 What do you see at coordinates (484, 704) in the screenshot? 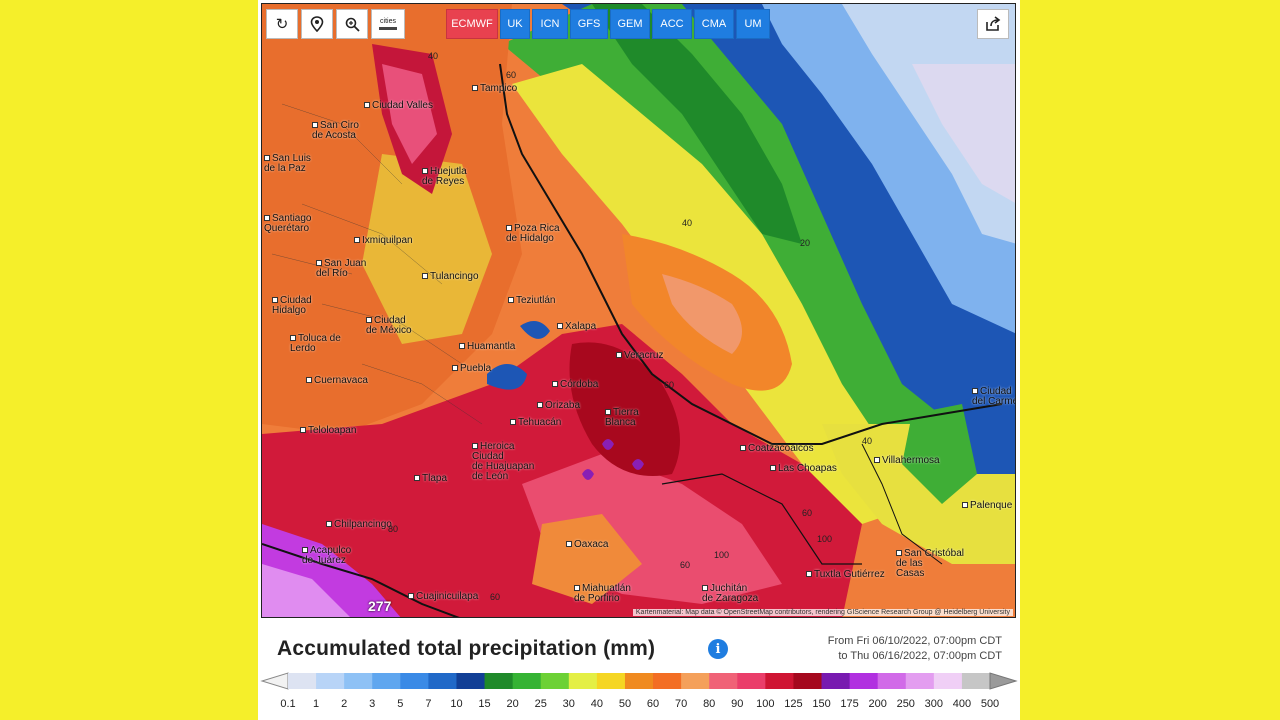
I see `scale-tick-label: 15` at bounding box center [484, 704].